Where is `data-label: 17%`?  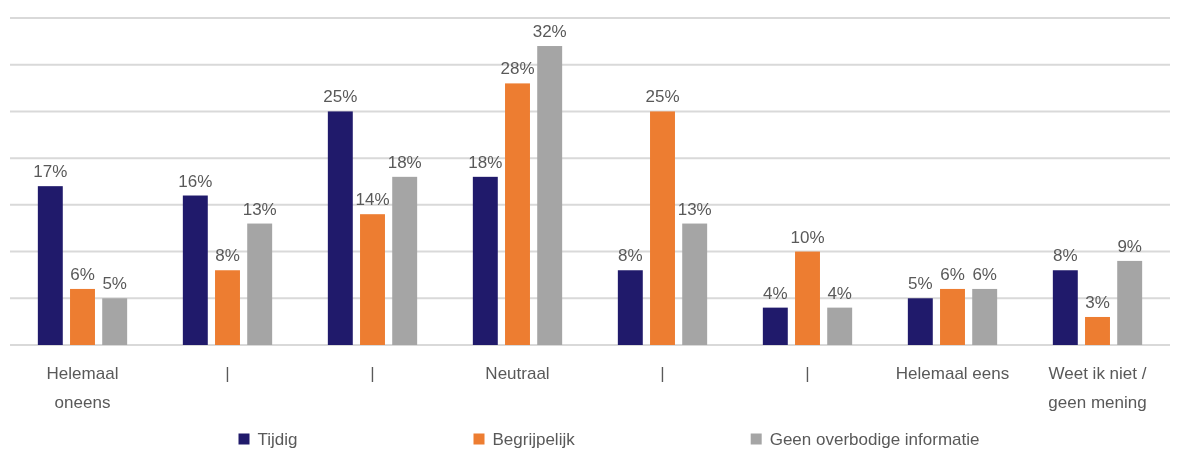 data-label: 17% is located at coordinates (50, 172).